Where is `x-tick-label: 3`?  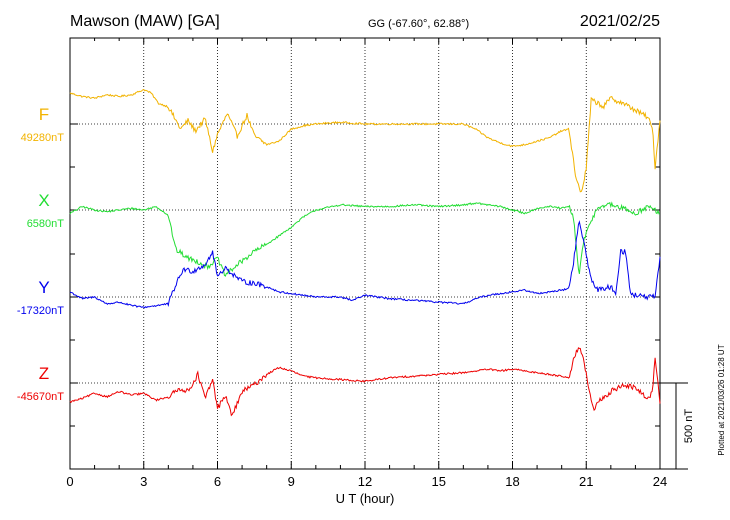
x-tick-label: 3 is located at coordinates (143, 481).